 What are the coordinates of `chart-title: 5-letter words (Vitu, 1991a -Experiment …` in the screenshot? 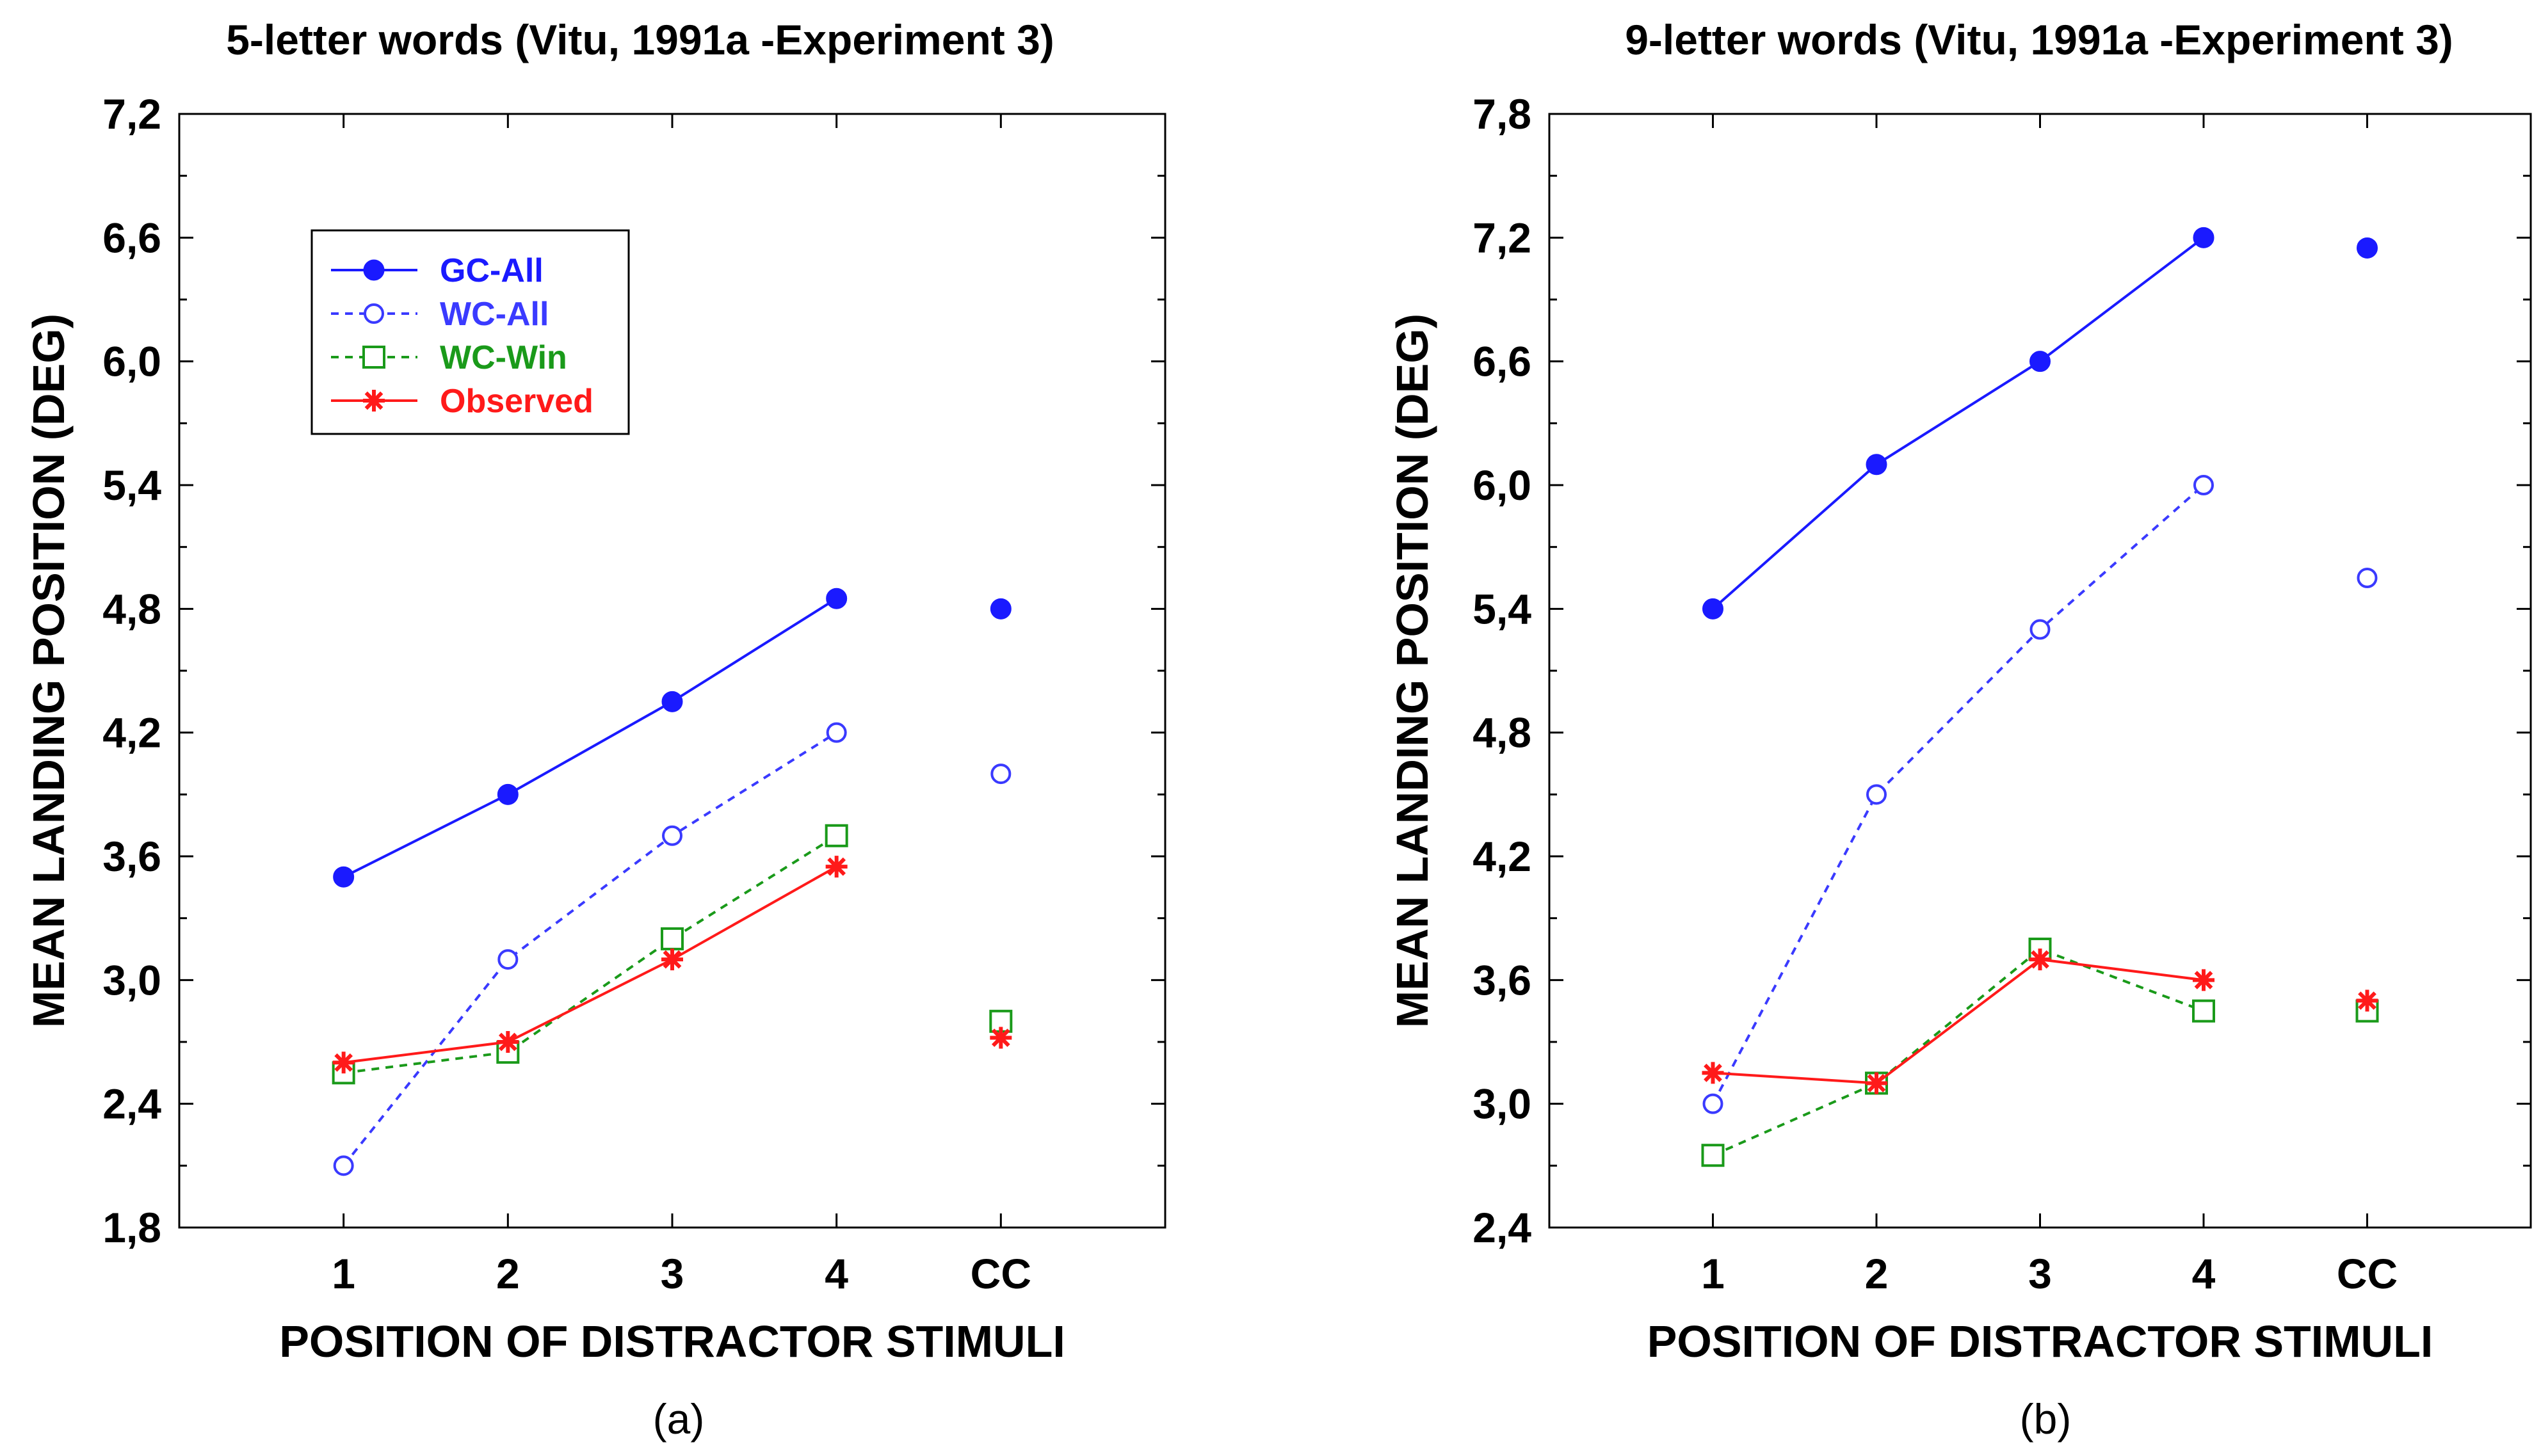 It's located at (640, 39).